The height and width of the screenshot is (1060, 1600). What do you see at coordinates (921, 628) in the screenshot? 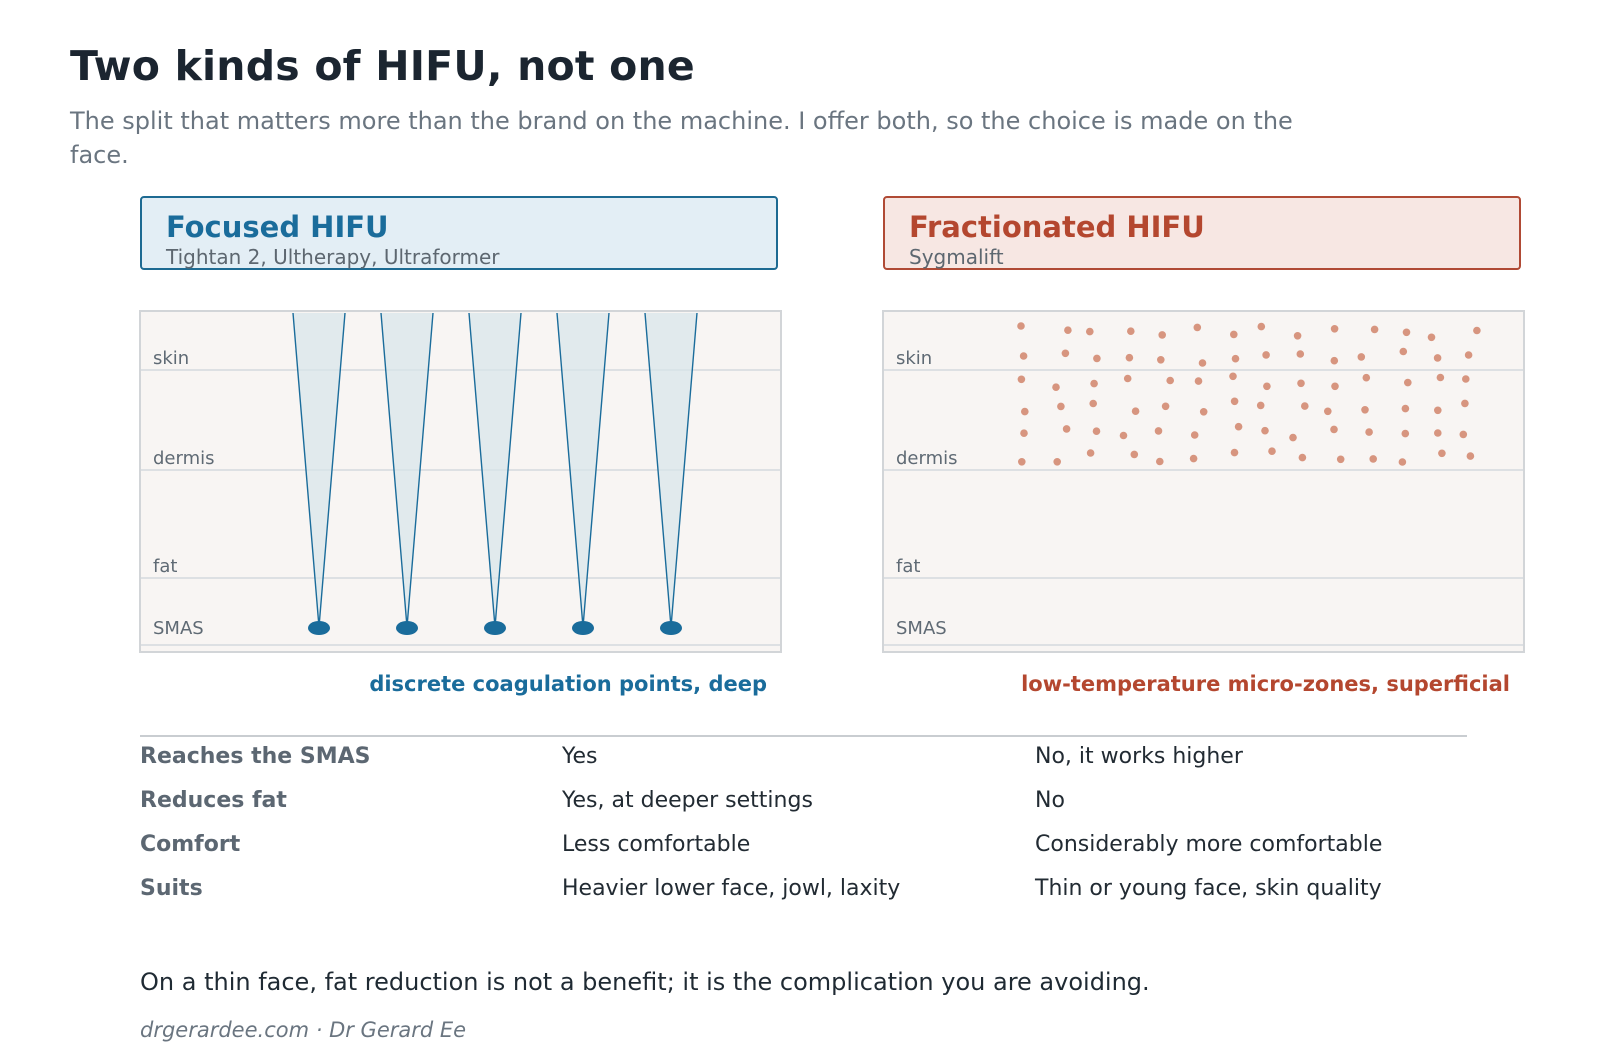
I see `layer-label-smas: SMAS` at bounding box center [921, 628].